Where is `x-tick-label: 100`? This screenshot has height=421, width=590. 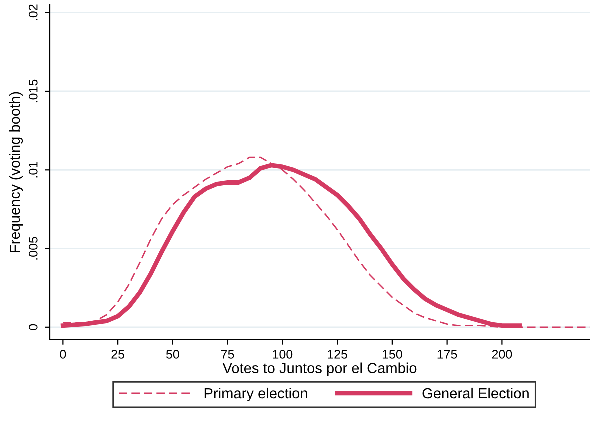 x-tick-label: 100 is located at coordinates (283, 354).